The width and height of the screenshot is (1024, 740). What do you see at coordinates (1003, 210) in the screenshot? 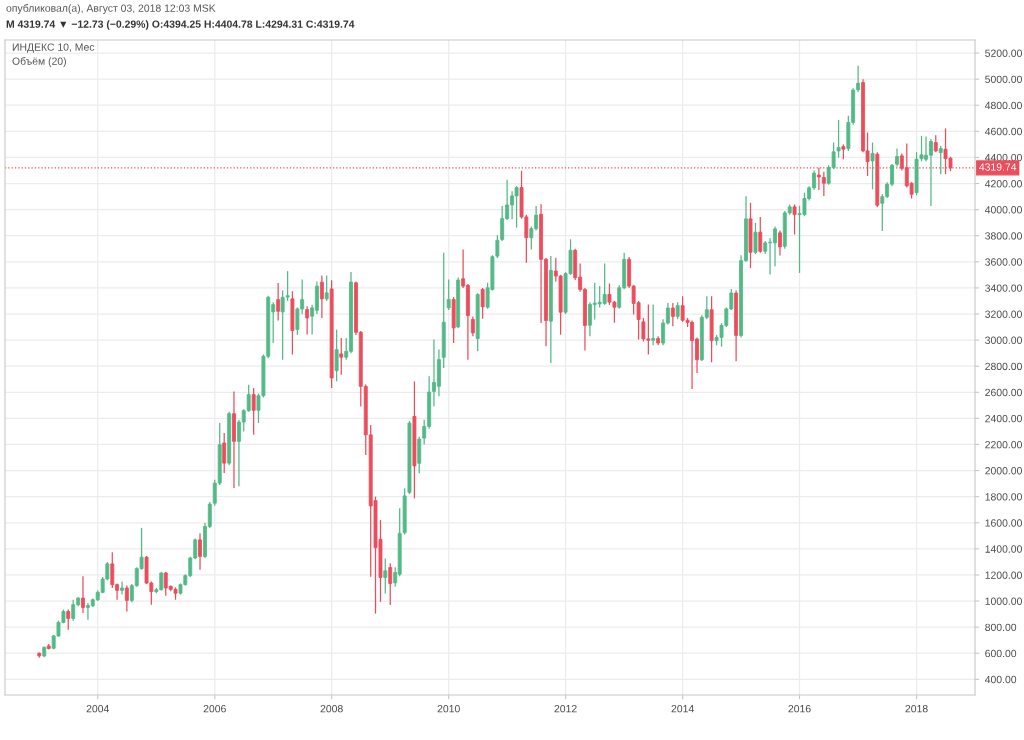
I see `y-tick-label: 4000.00` at bounding box center [1003, 210].